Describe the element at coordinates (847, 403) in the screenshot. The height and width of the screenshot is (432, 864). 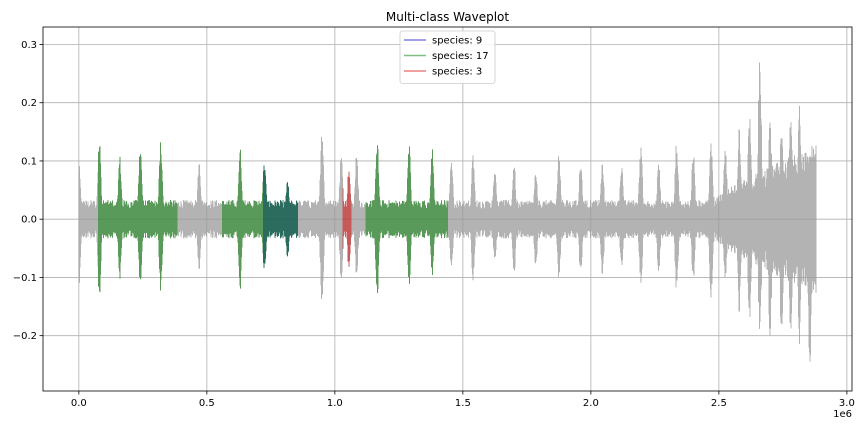
I see `x-tick-label: 3.0` at that location.